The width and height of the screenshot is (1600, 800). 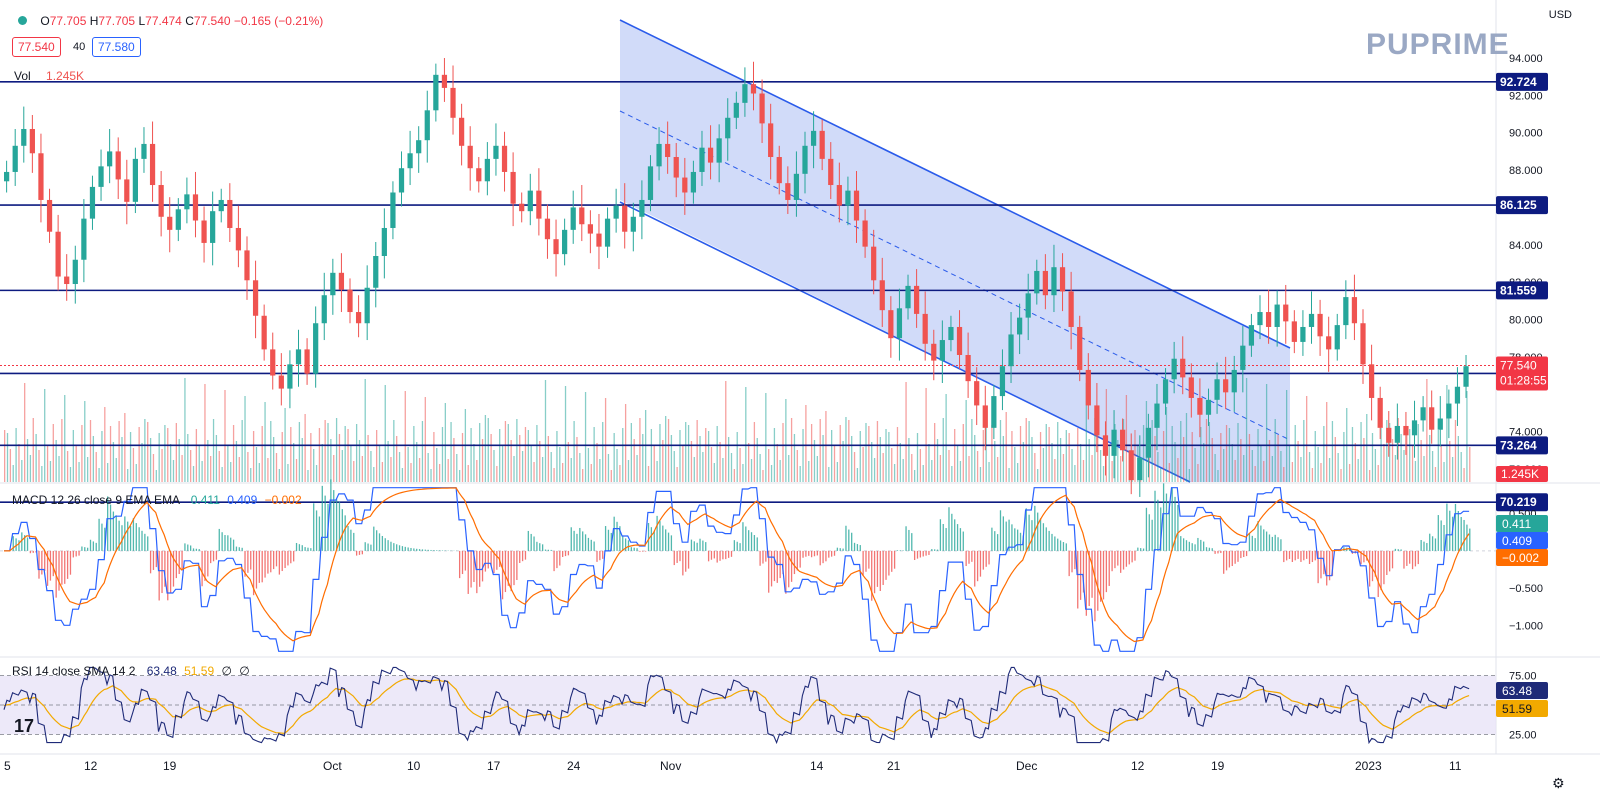 I want to click on settings-gear-icon: ⚙, so click(x=1558, y=783).